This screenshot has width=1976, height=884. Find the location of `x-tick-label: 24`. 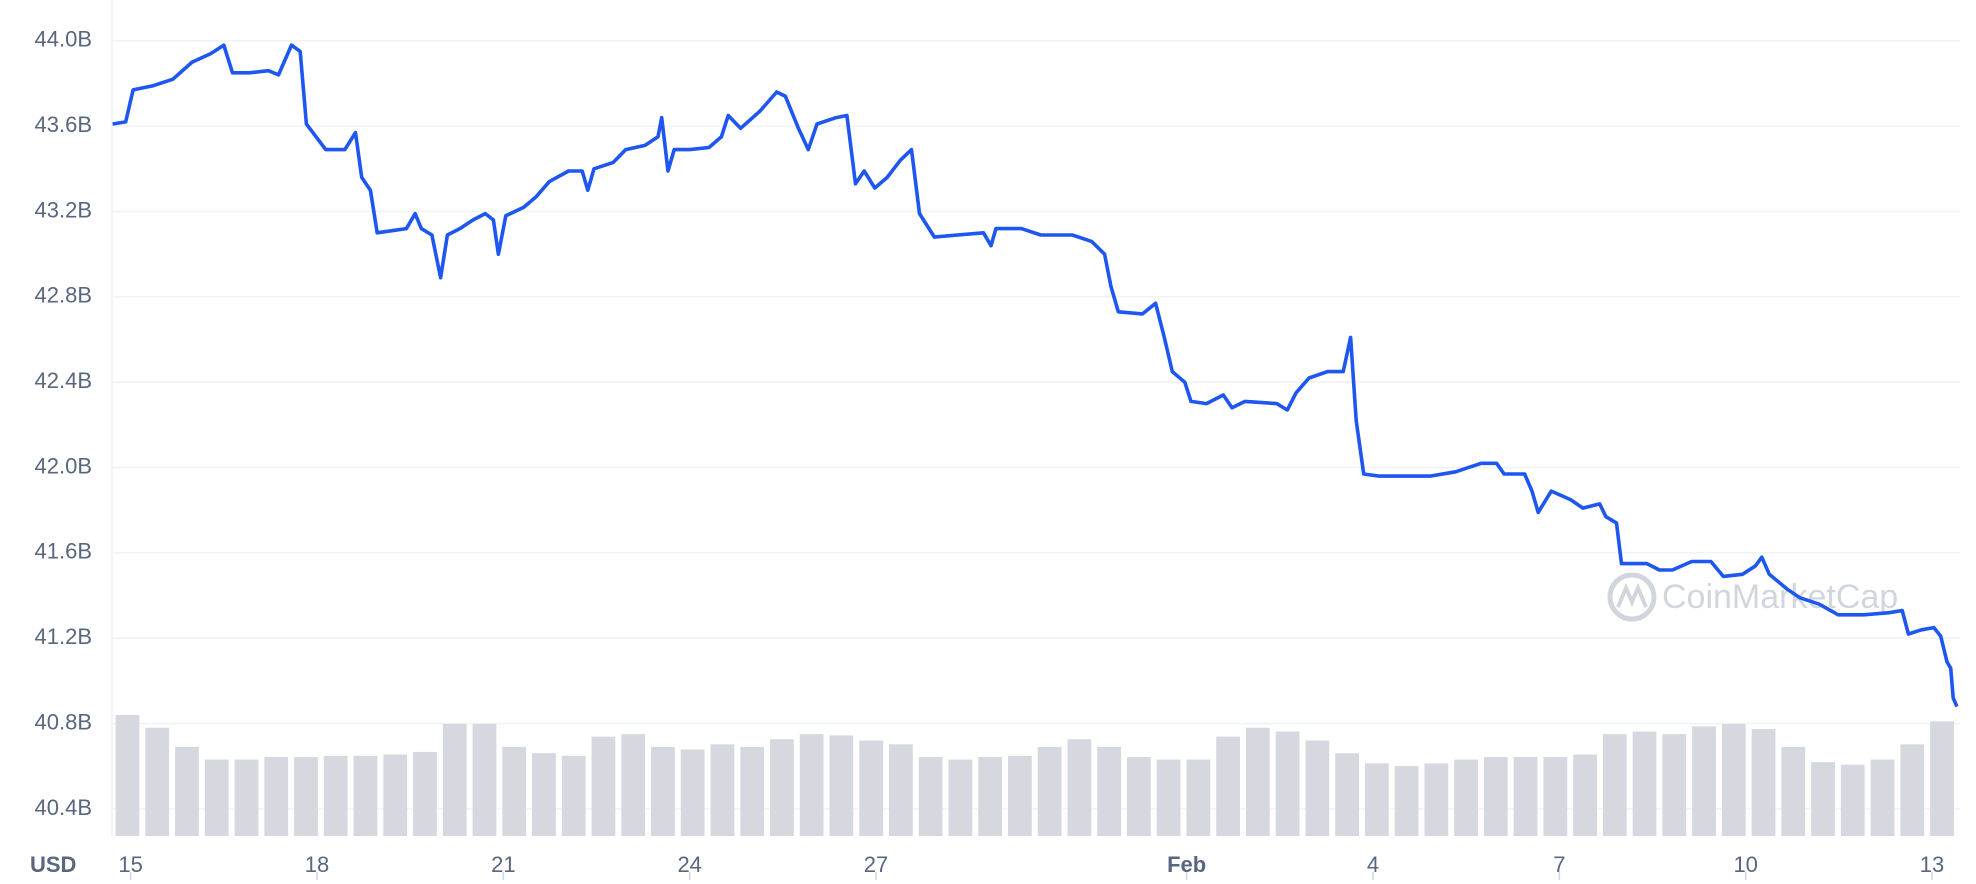

x-tick-label: 24 is located at coordinates (689, 864).